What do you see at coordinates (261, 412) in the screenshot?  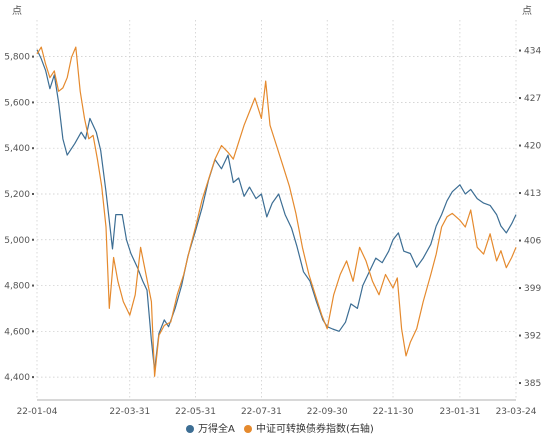 I see `x-tick-label: 22-07-31` at bounding box center [261, 412].